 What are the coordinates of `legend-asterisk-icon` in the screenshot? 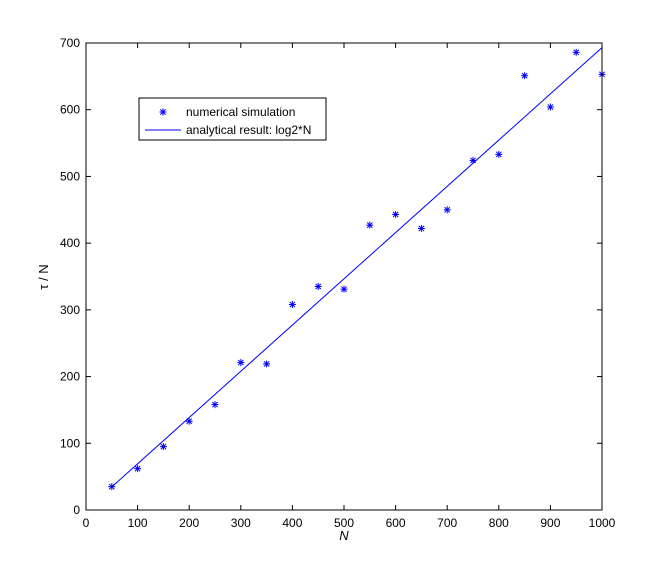 It's located at (163, 112).